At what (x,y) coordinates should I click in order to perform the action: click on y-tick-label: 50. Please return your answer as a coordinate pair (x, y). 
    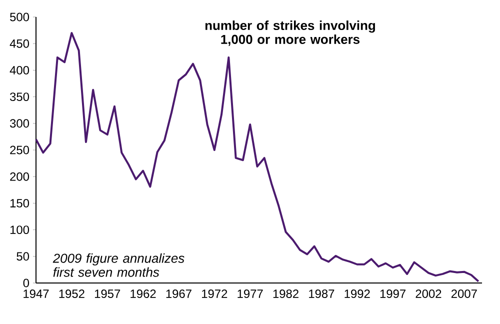
    Looking at the image, I should click on (23, 256).